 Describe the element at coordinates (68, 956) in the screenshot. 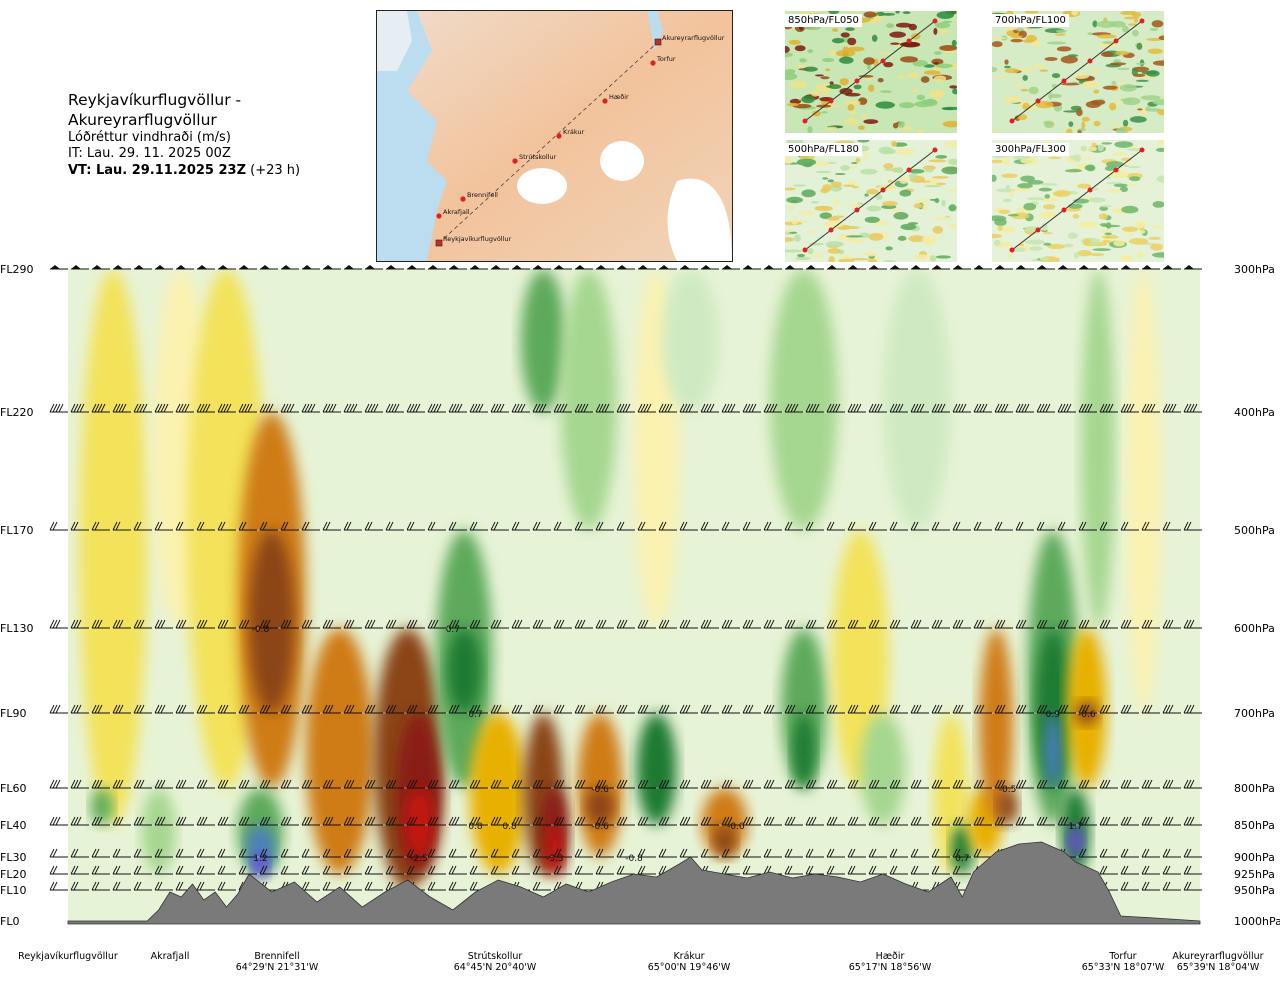

I see `location-label: Reykjavíkurflugvöllur` at that location.